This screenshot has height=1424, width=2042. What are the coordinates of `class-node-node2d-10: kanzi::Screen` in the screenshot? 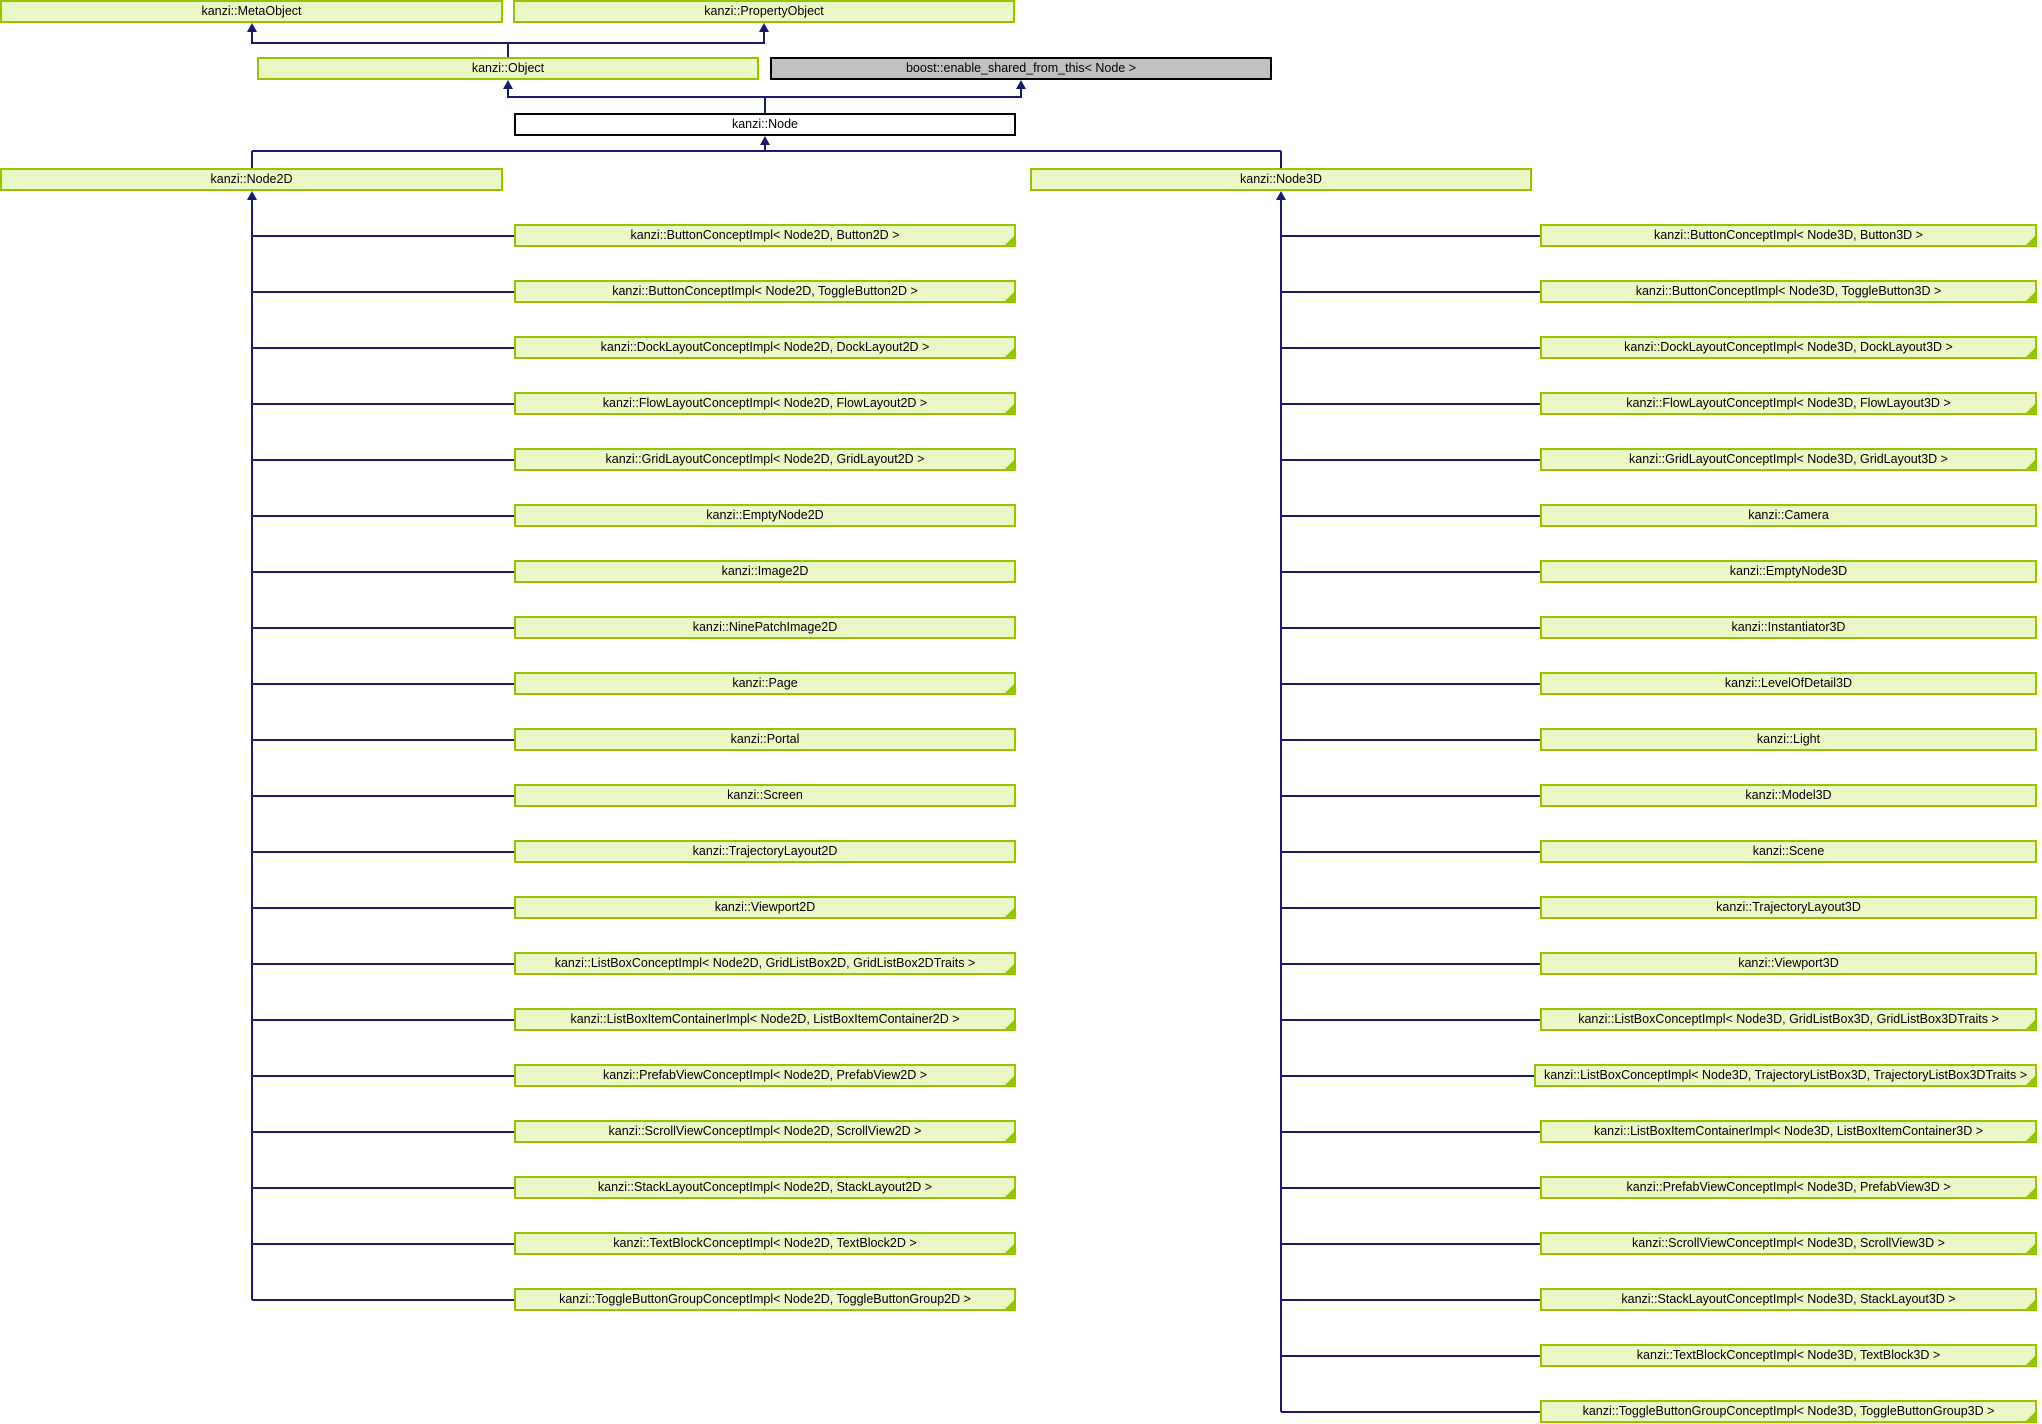 It's located at (765, 795).